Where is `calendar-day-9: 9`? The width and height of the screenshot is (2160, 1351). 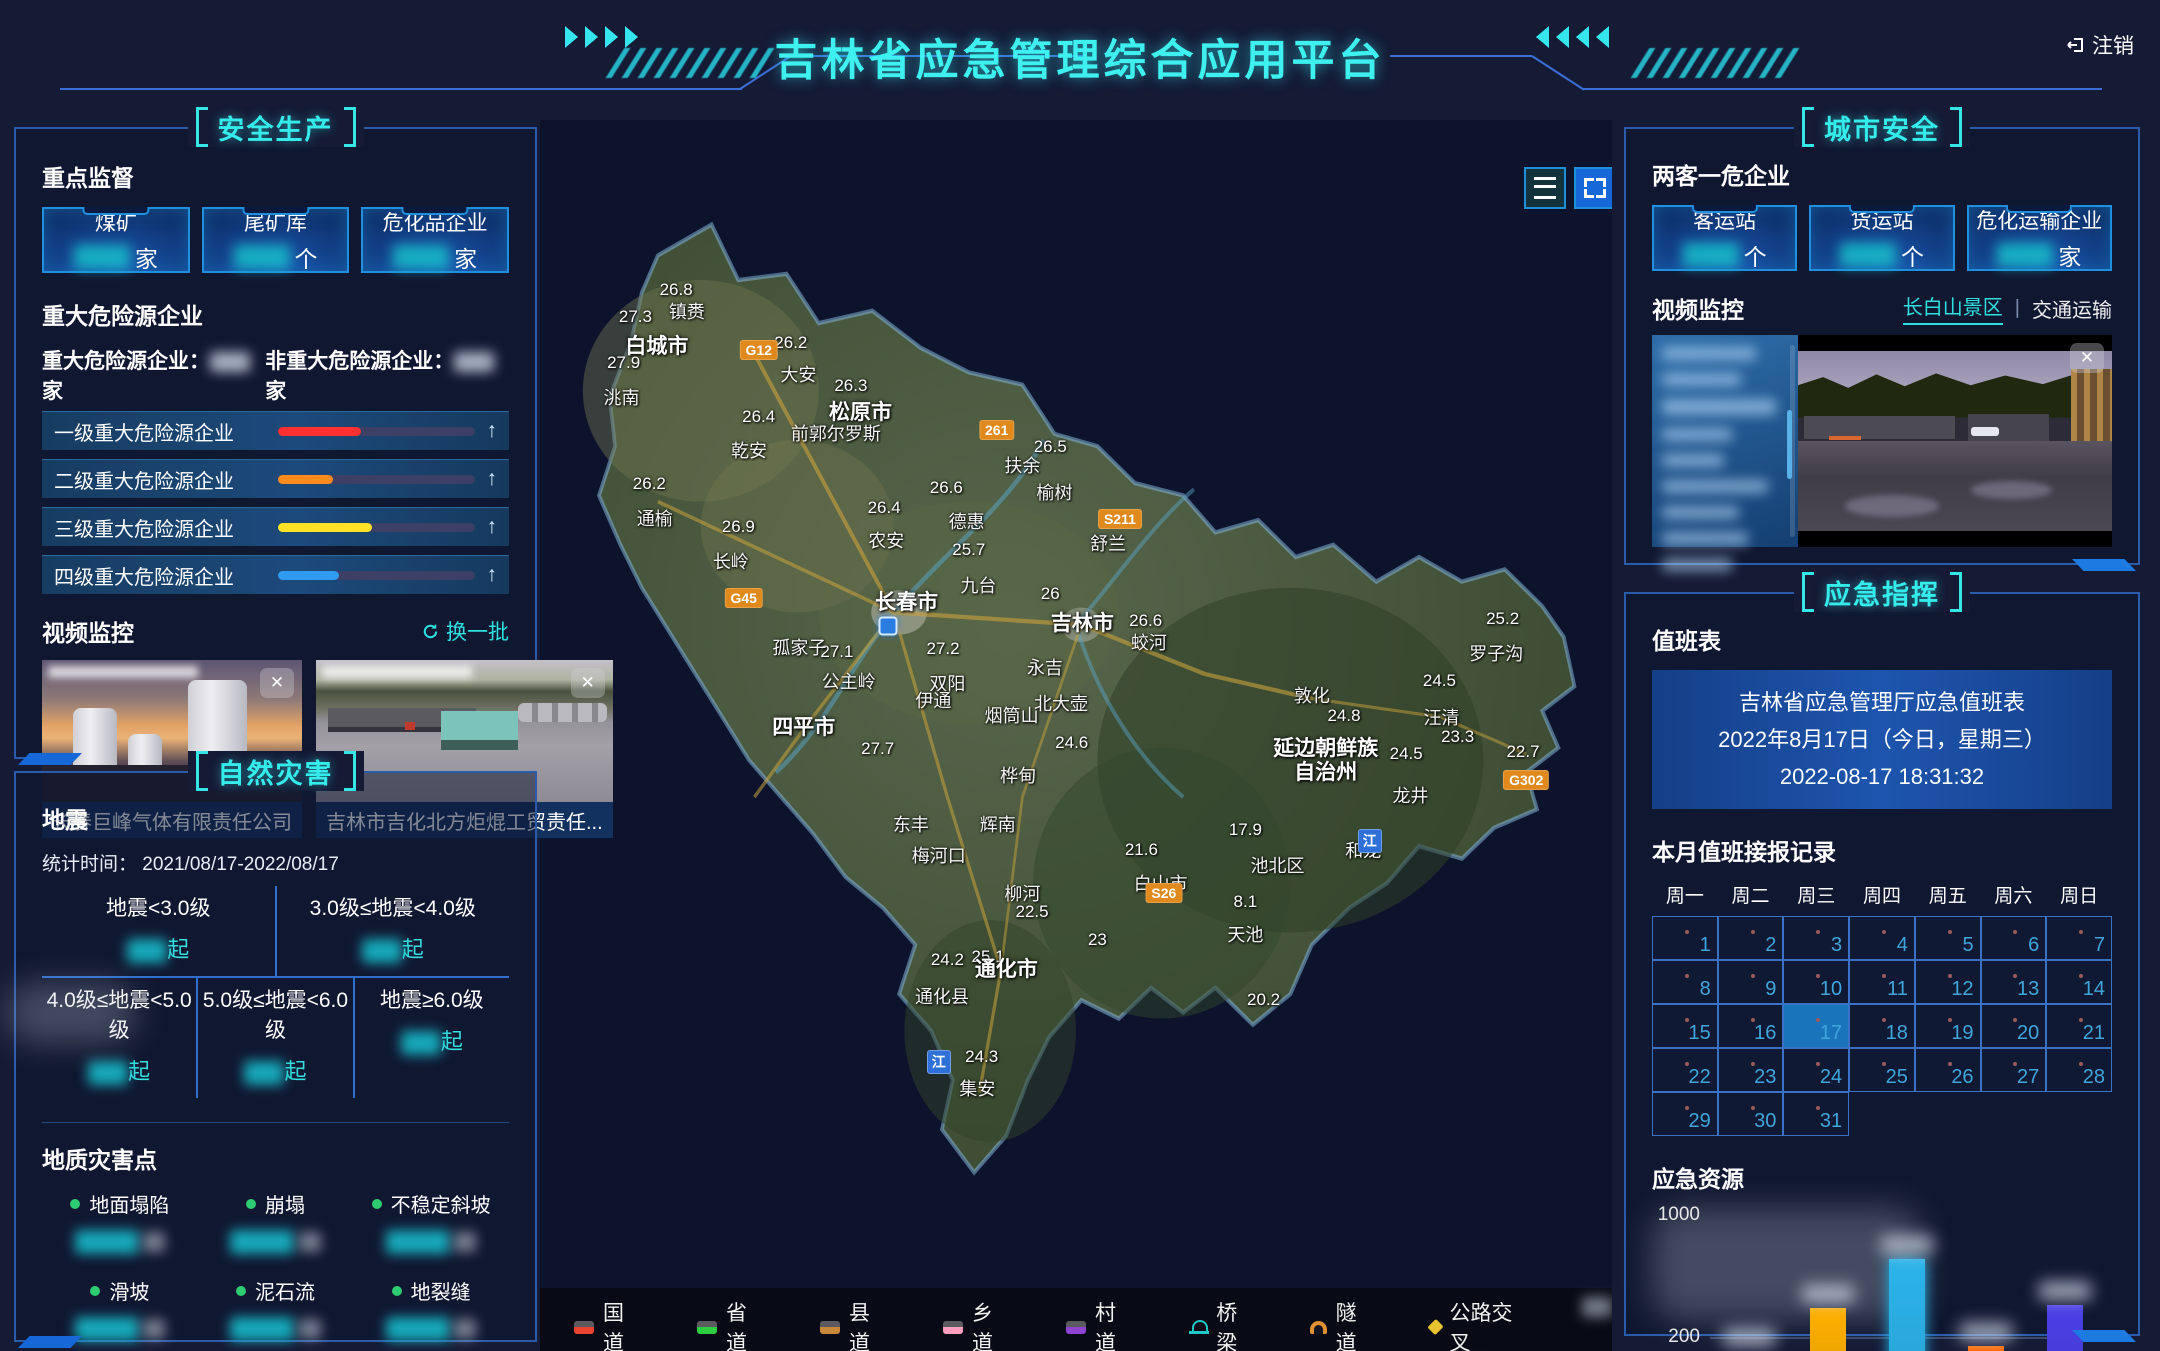 calendar-day-9: 9 is located at coordinates (1750, 982).